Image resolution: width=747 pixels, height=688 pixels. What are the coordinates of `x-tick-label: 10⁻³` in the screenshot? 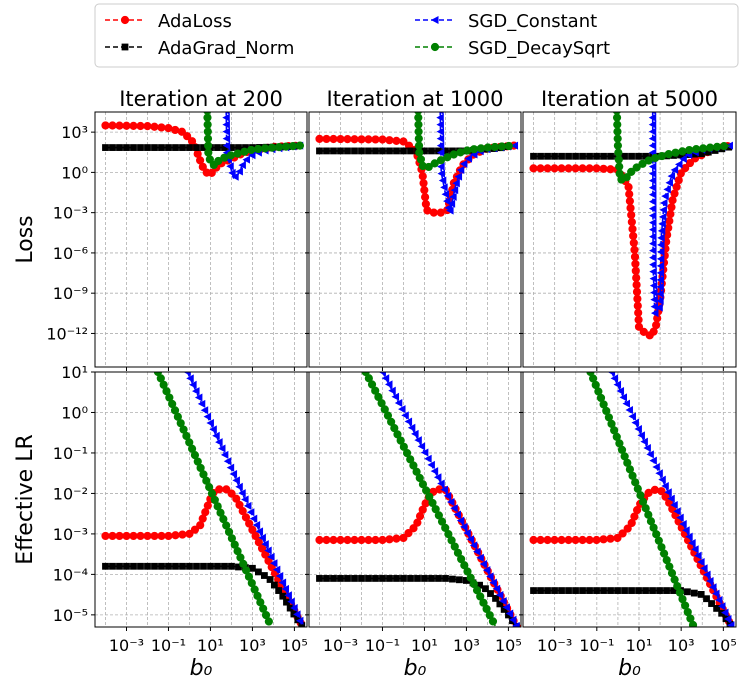 It's located at (340, 645).